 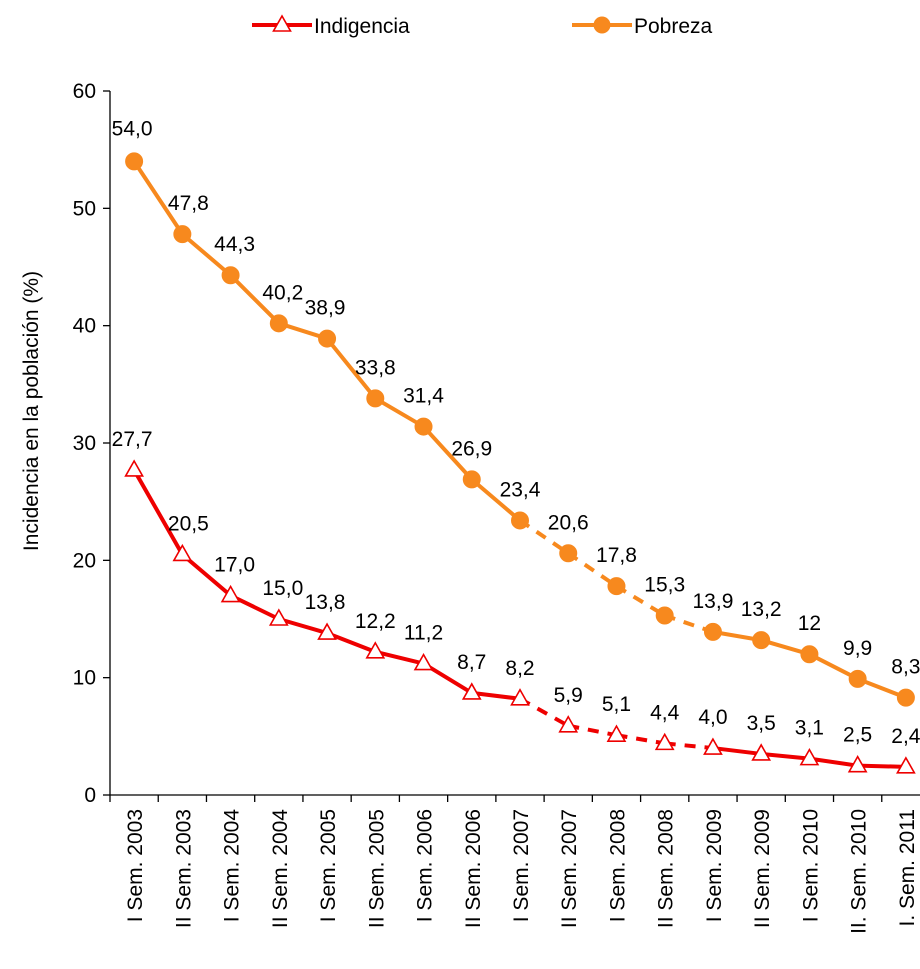 What do you see at coordinates (325, 602) in the screenshot?
I see `data-label: 13,8` at bounding box center [325, 602].